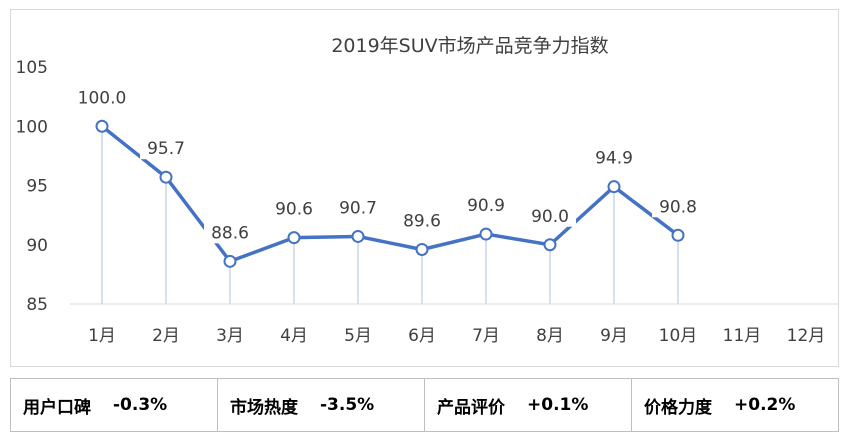  I want to click on stat-cell: 产品评价 +0.1%, so click(527, 405).